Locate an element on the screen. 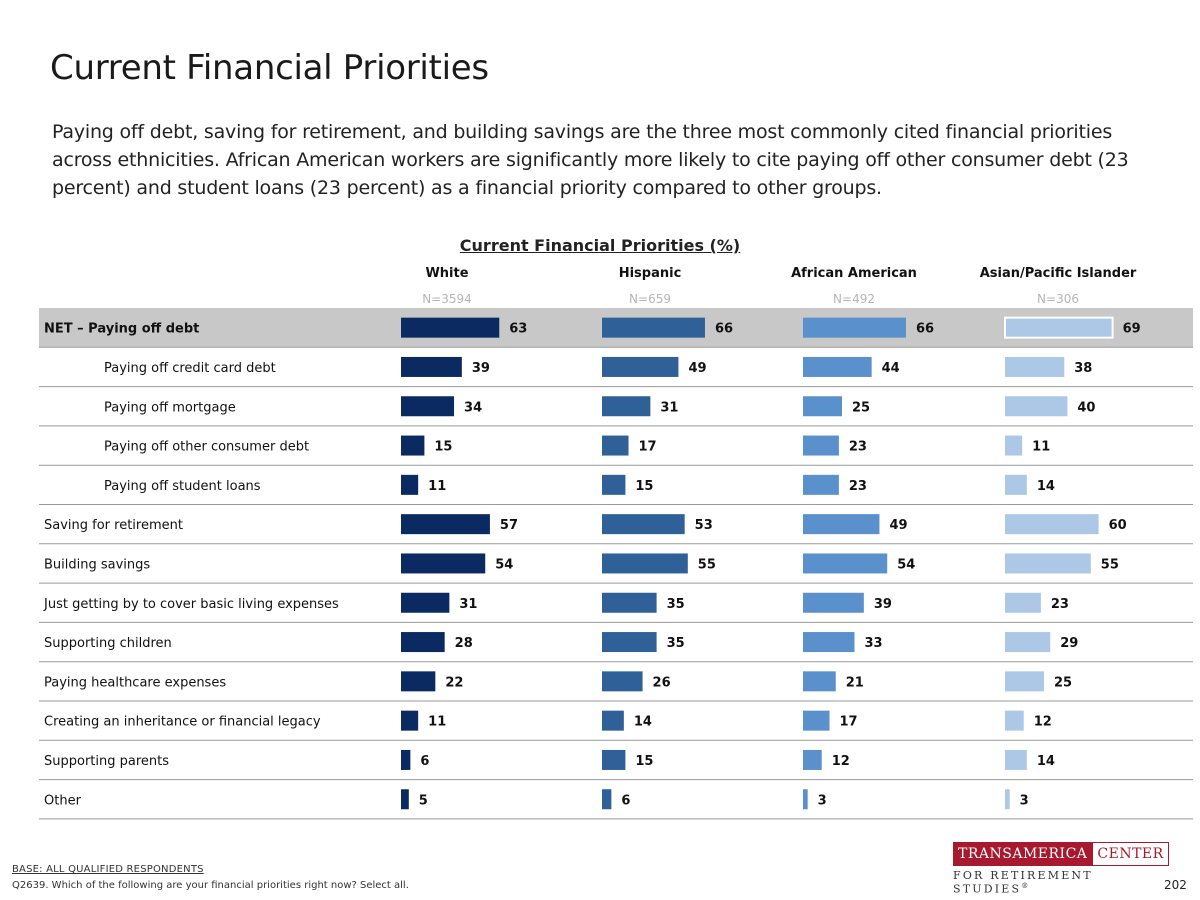  logo-tagline: FOR RETIREMENT STUDIES is located at coordinates (1023, 882).